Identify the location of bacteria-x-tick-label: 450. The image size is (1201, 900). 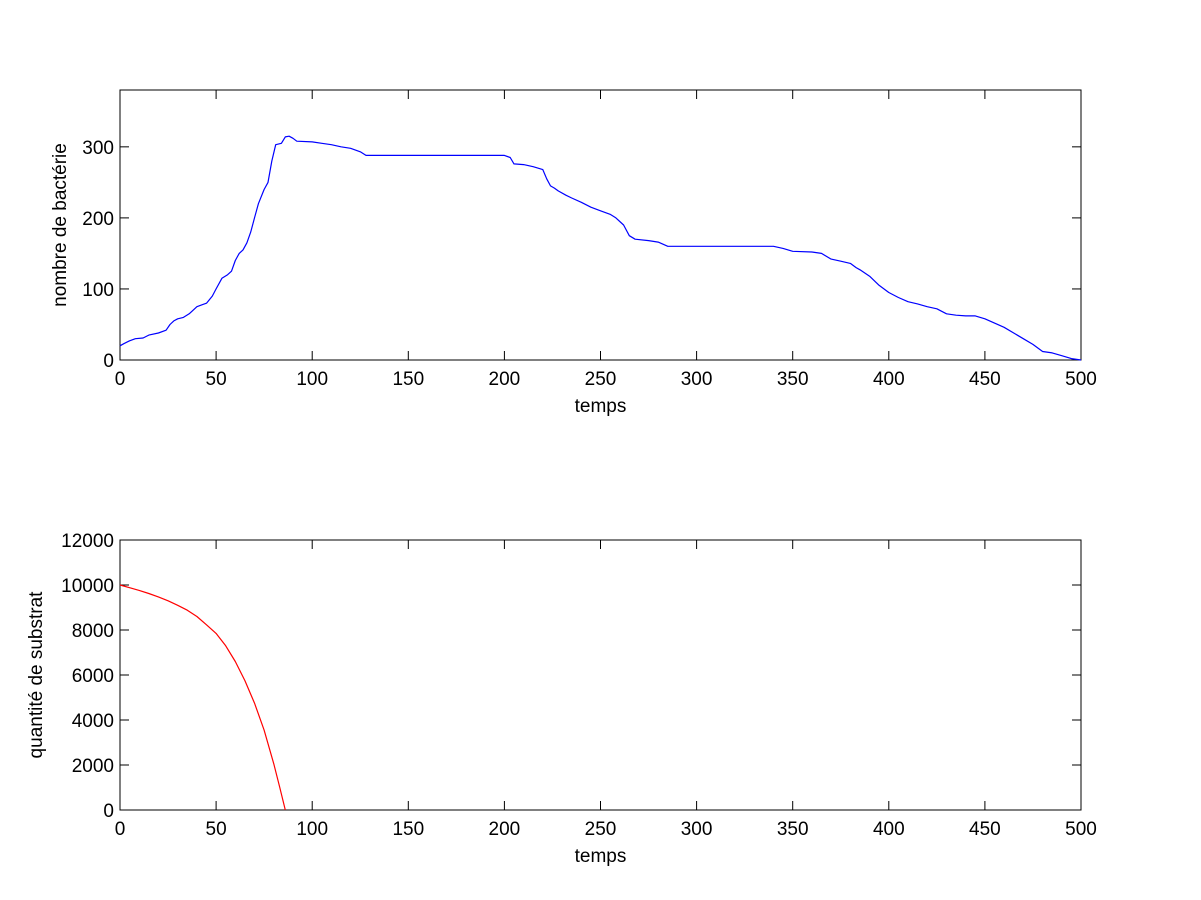
(985, 379).